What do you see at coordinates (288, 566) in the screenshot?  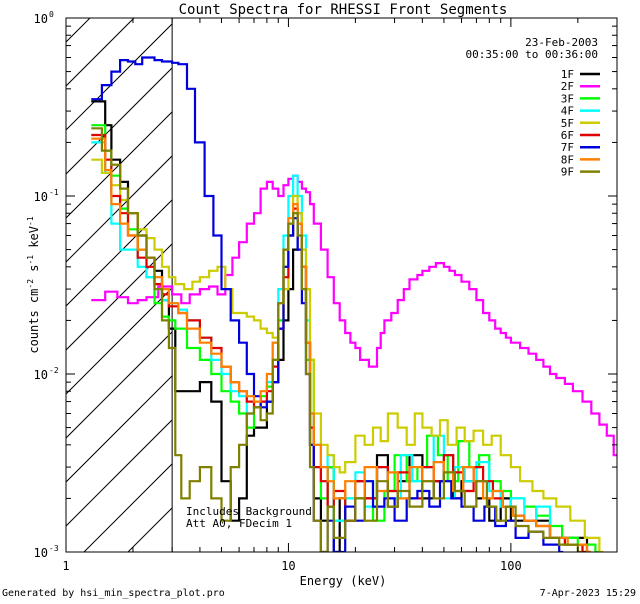 I see `x-tick-label: 10` at bounding box center [288, 566].